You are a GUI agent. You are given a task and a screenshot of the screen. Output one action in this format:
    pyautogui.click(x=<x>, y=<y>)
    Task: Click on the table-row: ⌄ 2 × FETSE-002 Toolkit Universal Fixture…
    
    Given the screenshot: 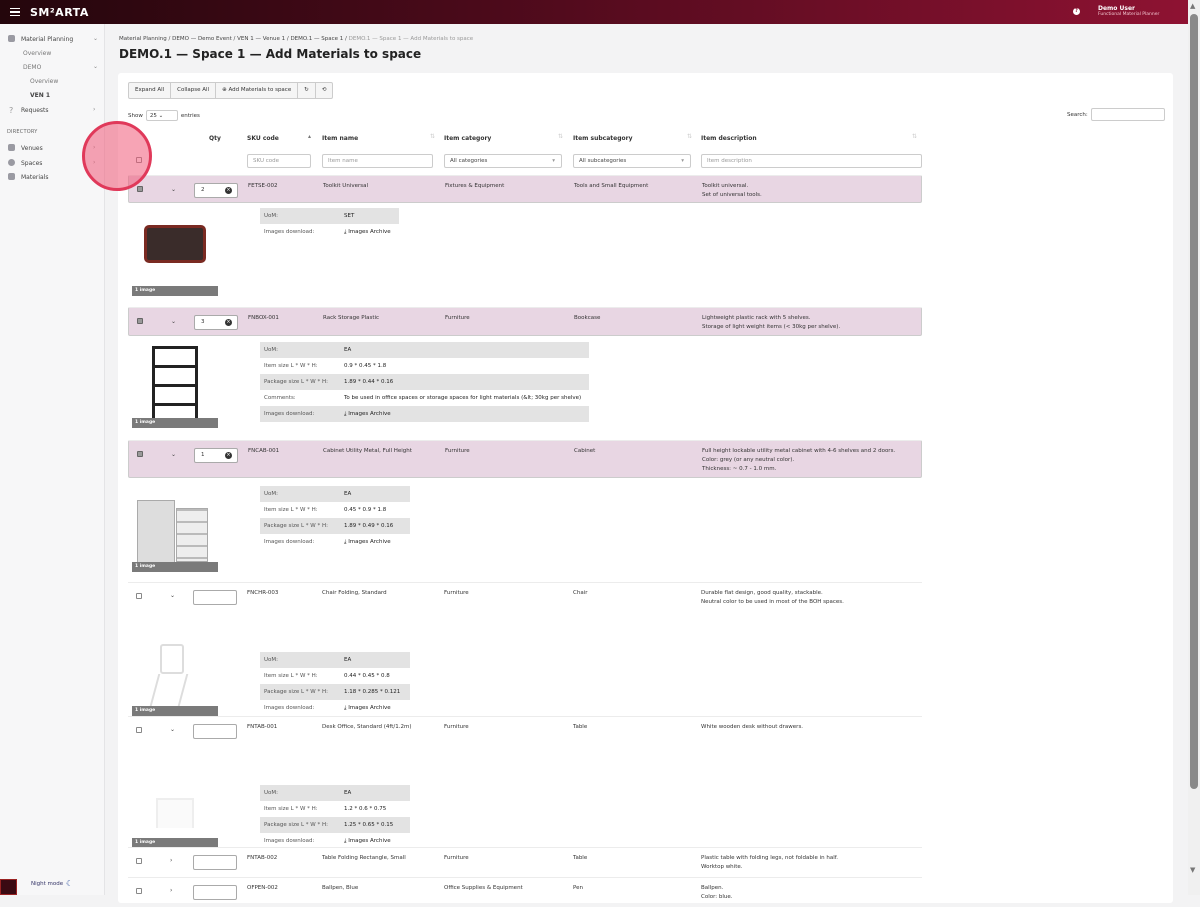 What is the action you would take?
    pyautogui.click(x=525, y=189)
    